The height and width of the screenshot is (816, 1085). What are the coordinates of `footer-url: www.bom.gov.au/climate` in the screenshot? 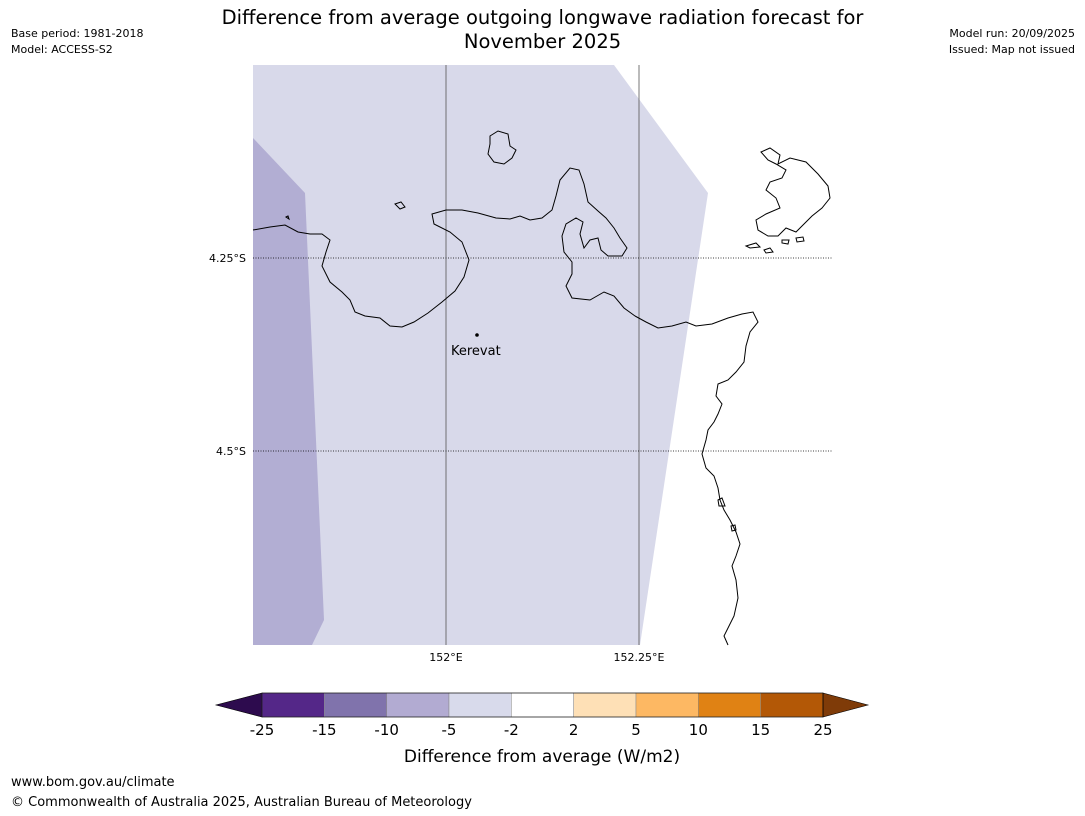 It's located at (93, 782).